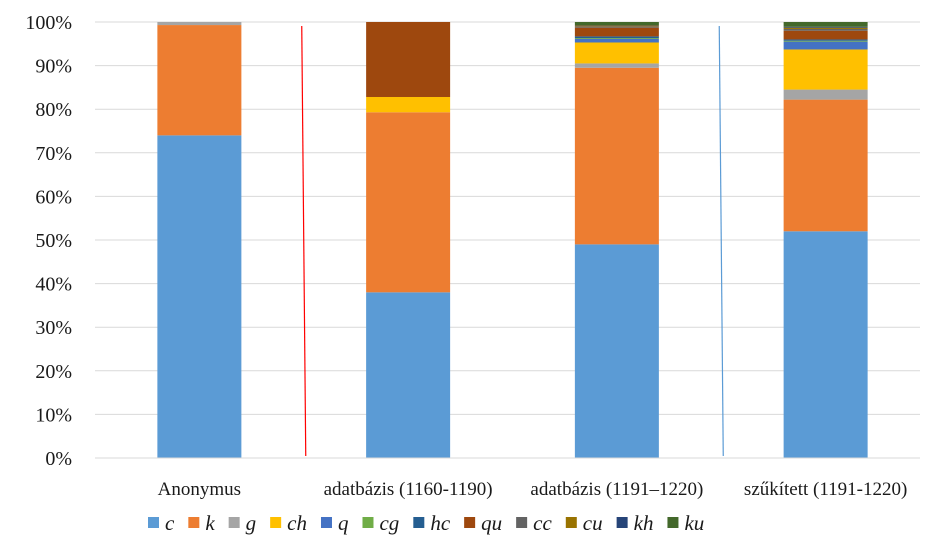 This screenshot has height=553, width=930. Describe the element at coordinates (251, 523) in the screenshot. I see `legend-label: g` at that location.